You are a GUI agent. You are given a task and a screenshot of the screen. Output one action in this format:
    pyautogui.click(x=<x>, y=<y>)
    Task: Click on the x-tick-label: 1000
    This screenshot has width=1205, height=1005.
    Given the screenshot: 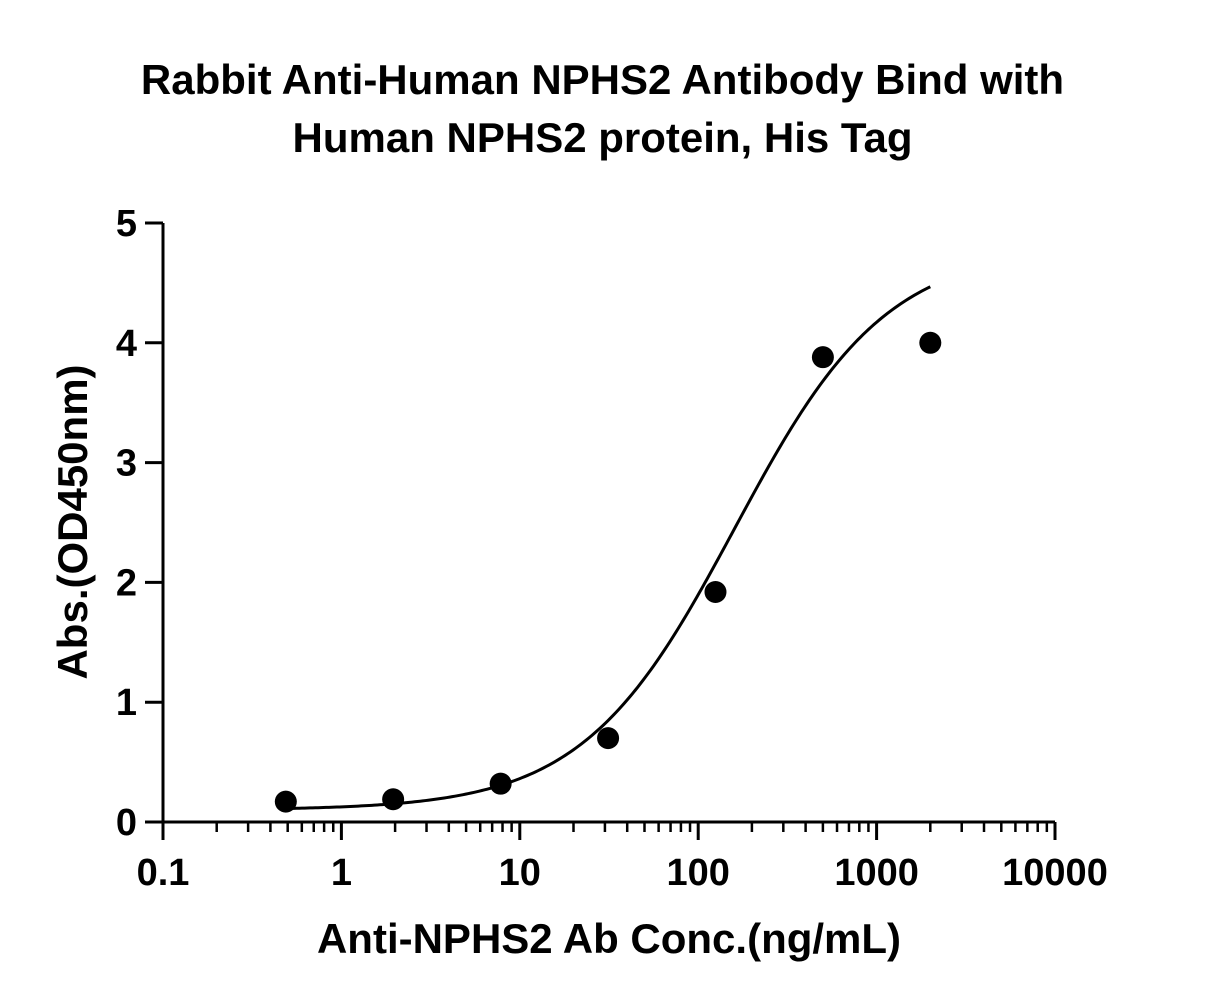 What is the action you would take?
    pyautogui.click(x=876, y=873)
    